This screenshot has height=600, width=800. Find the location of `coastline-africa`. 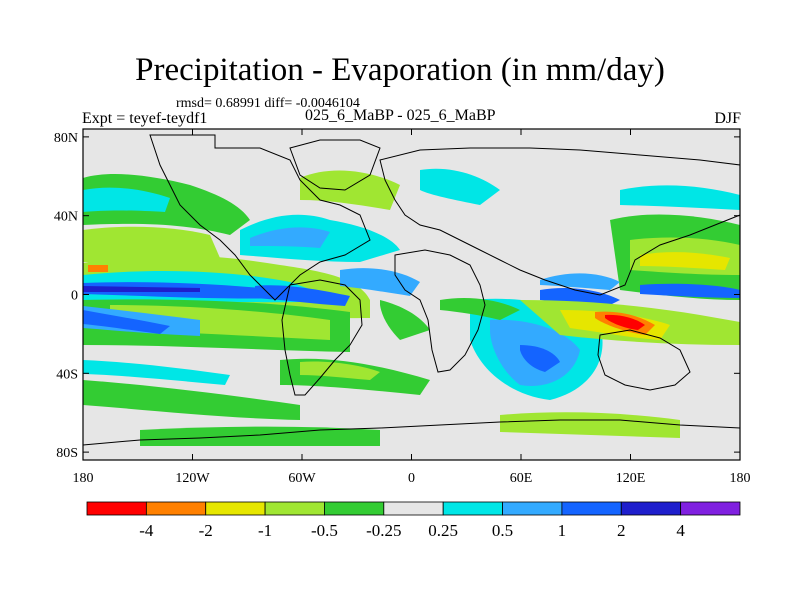

coastline-africa is located at coordinates (440, 311).